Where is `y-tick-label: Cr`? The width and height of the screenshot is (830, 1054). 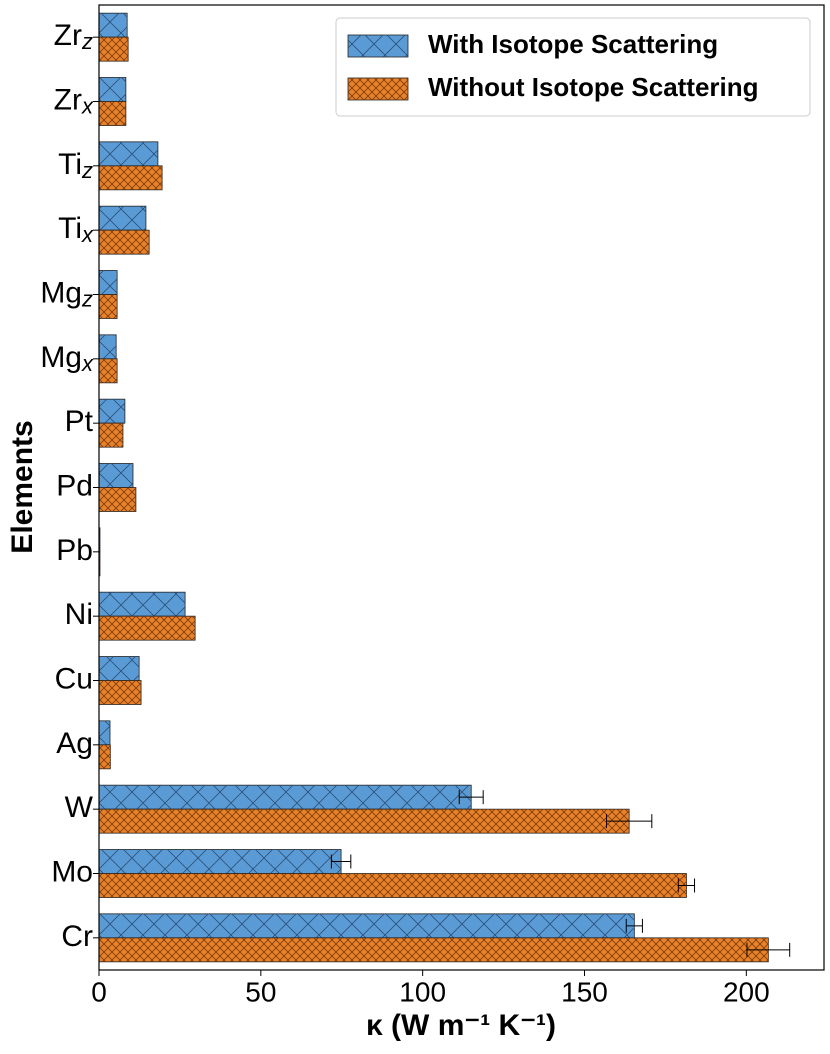
y-tick-label: Cr is located at coordinates (77, 936).